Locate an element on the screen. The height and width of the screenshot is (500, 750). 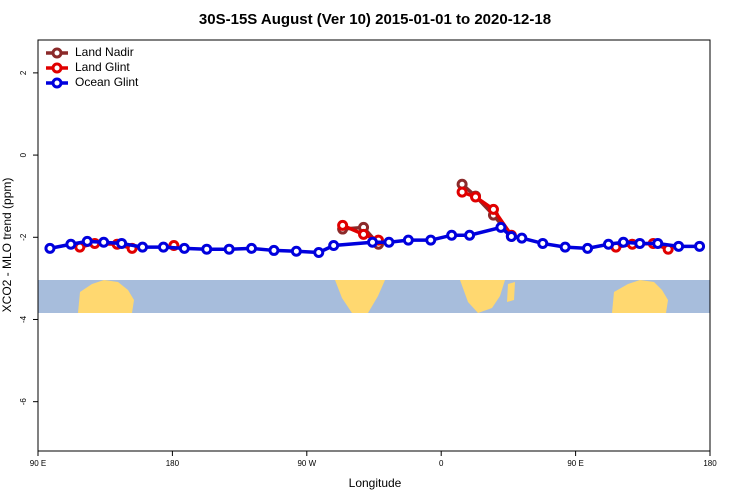
y-axis-label: XCO2 - MLO trend (ppm) is located at coordinates (7, 245).